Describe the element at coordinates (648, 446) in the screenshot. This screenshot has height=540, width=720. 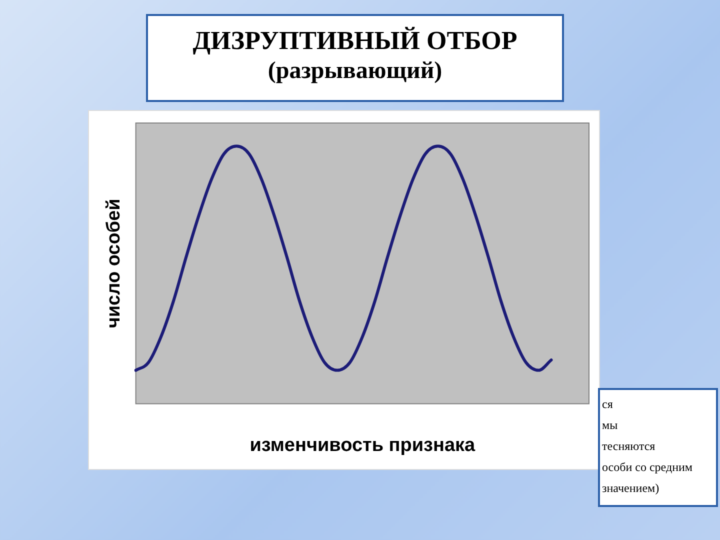
I see `text: ся мы тесняются особи со средним значением)` at that location.